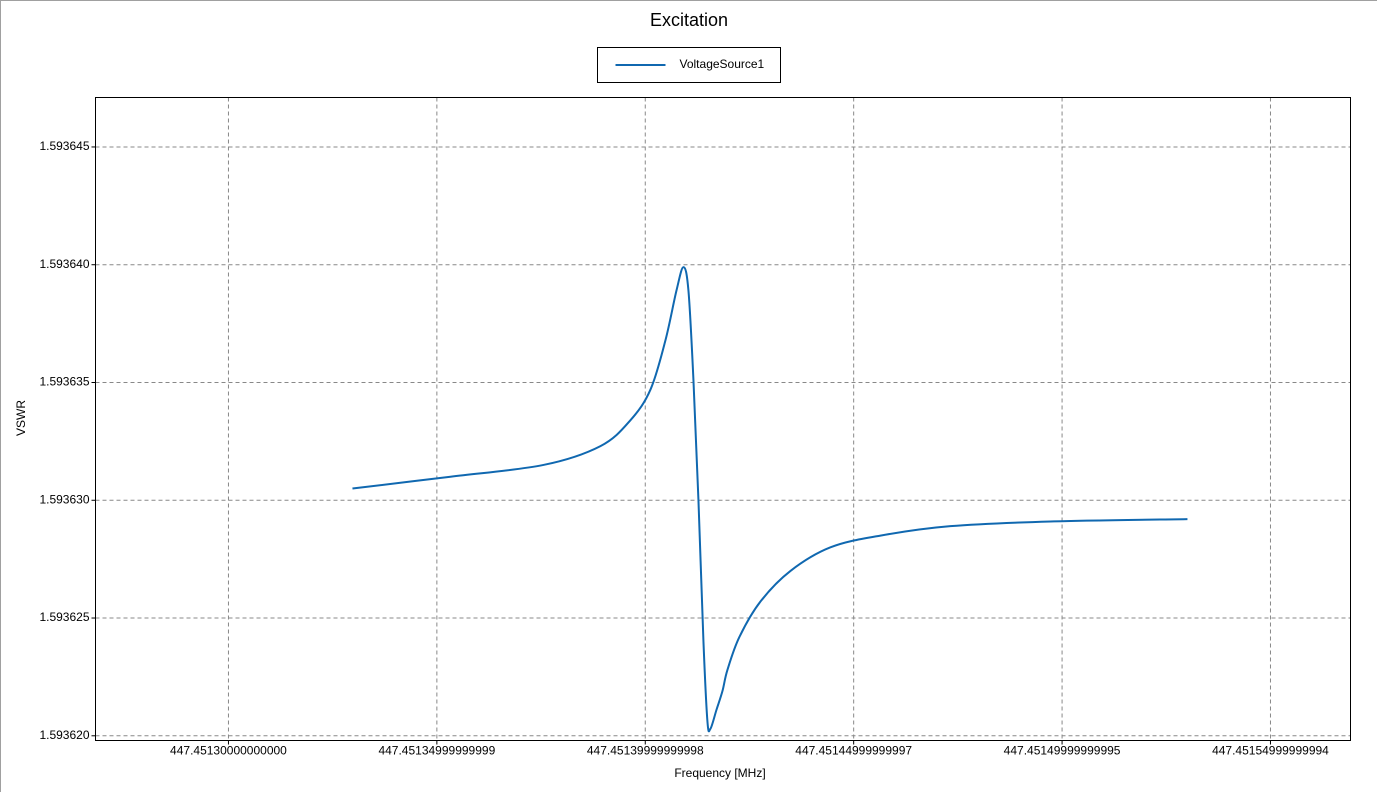 Image resolution: width=1377 pixels, height=792 pixels. I want to click on y-tick-label: 1.593635, so click(64, 382).